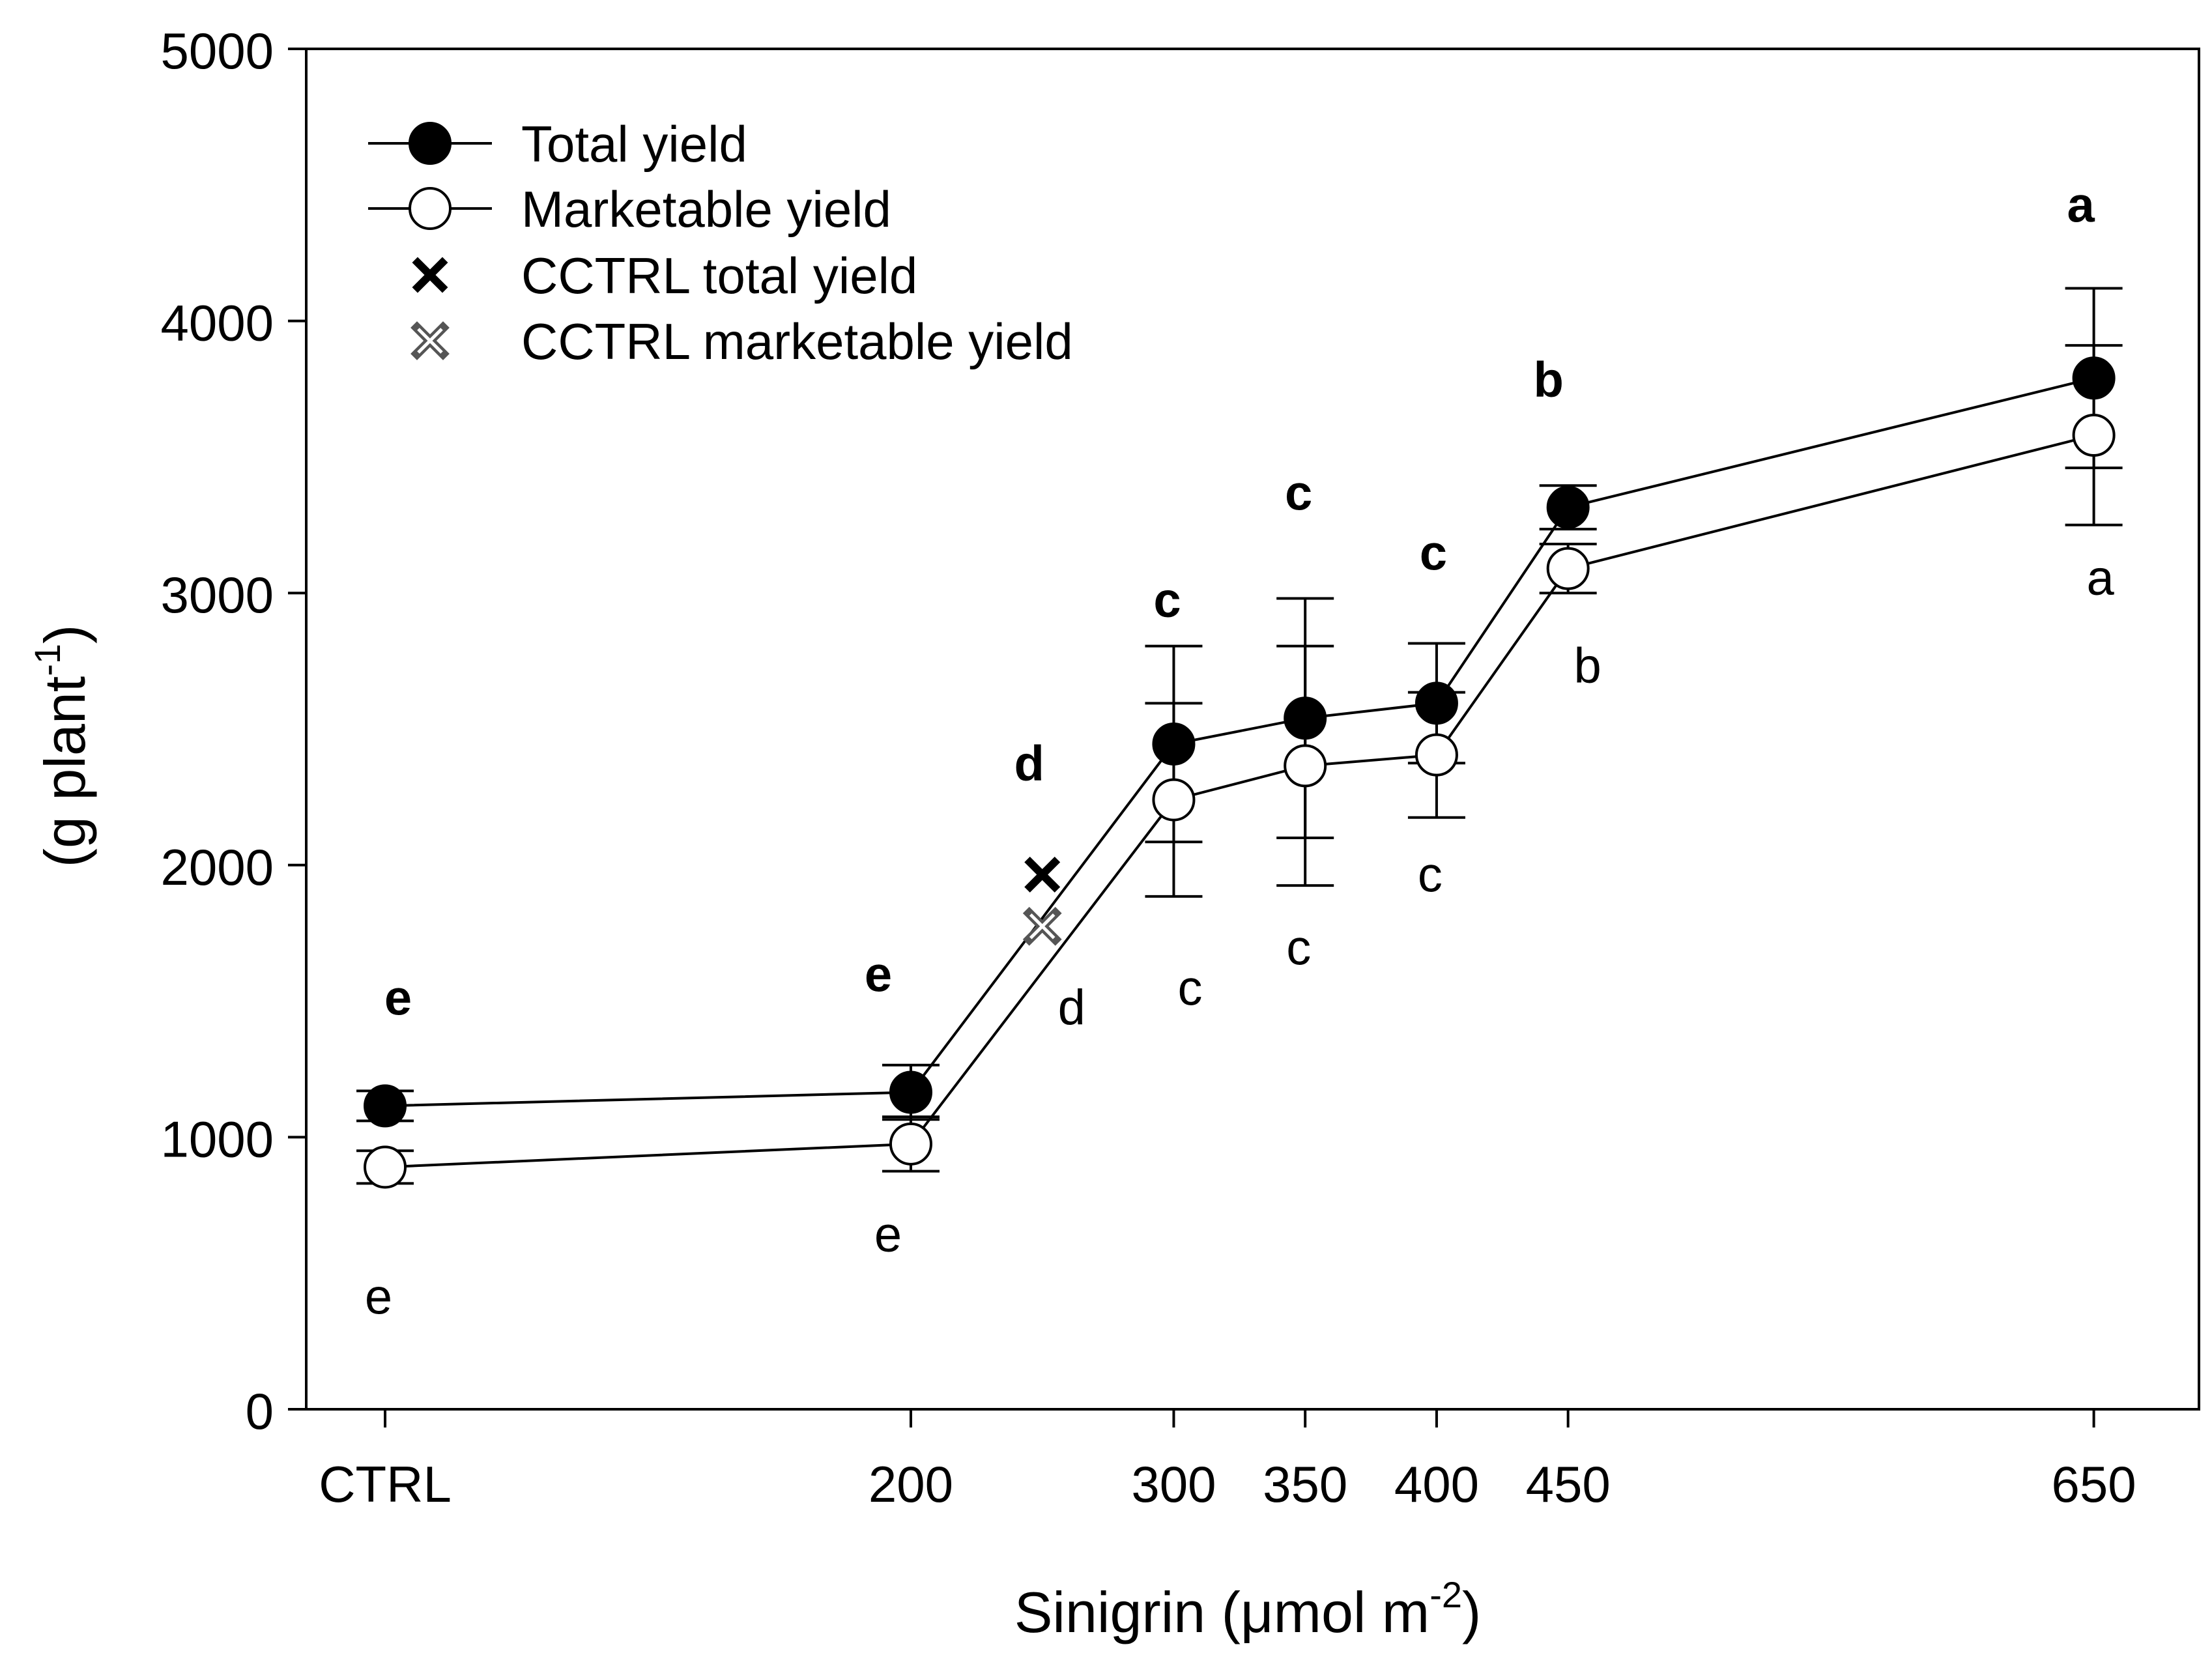  What do you see at coordinates (48, 660) in the screenshot?
I see `y-axis-label-sup: -1` at bounding box center [48, 660].